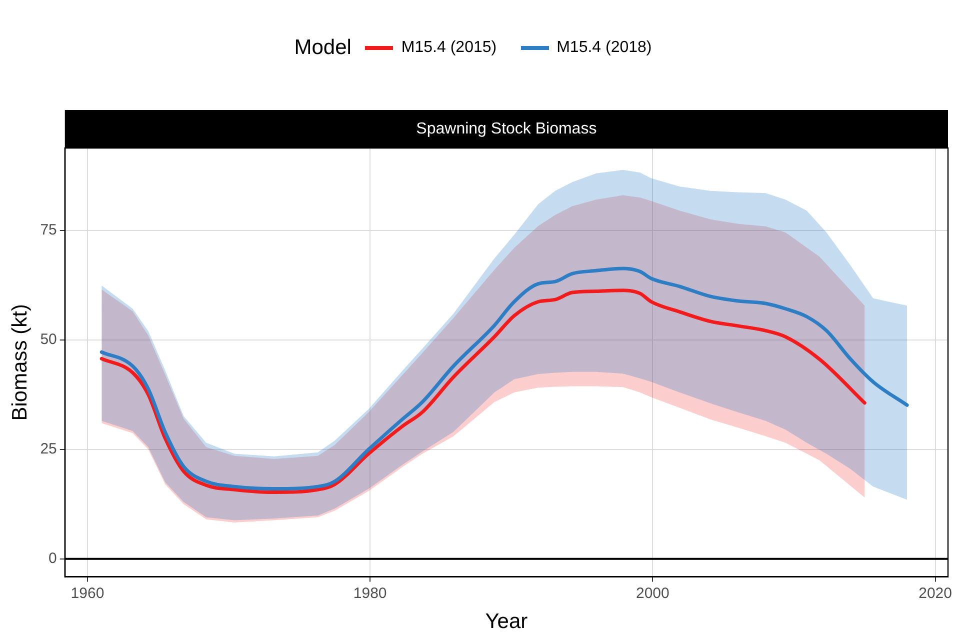 This screenshot has height=639, width=960. I want to click on y-axis-title: Biomass (kt), so click(20, 362).